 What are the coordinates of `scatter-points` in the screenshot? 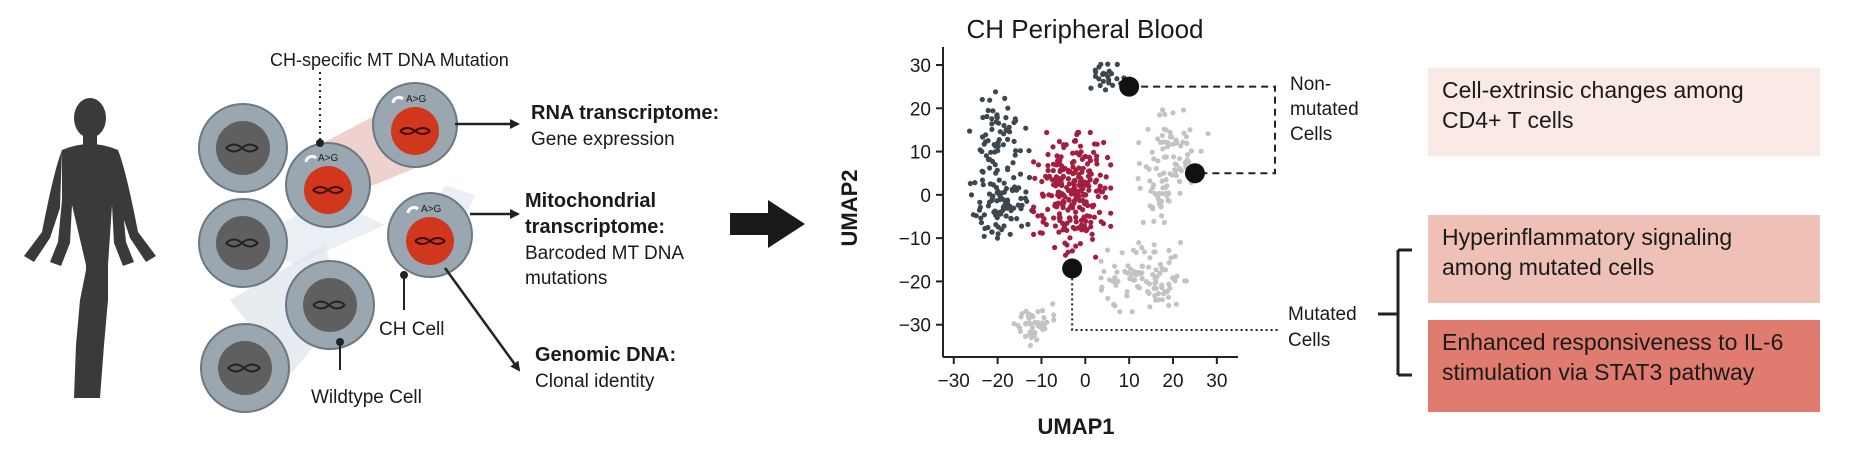 It's located at (1089, 205).